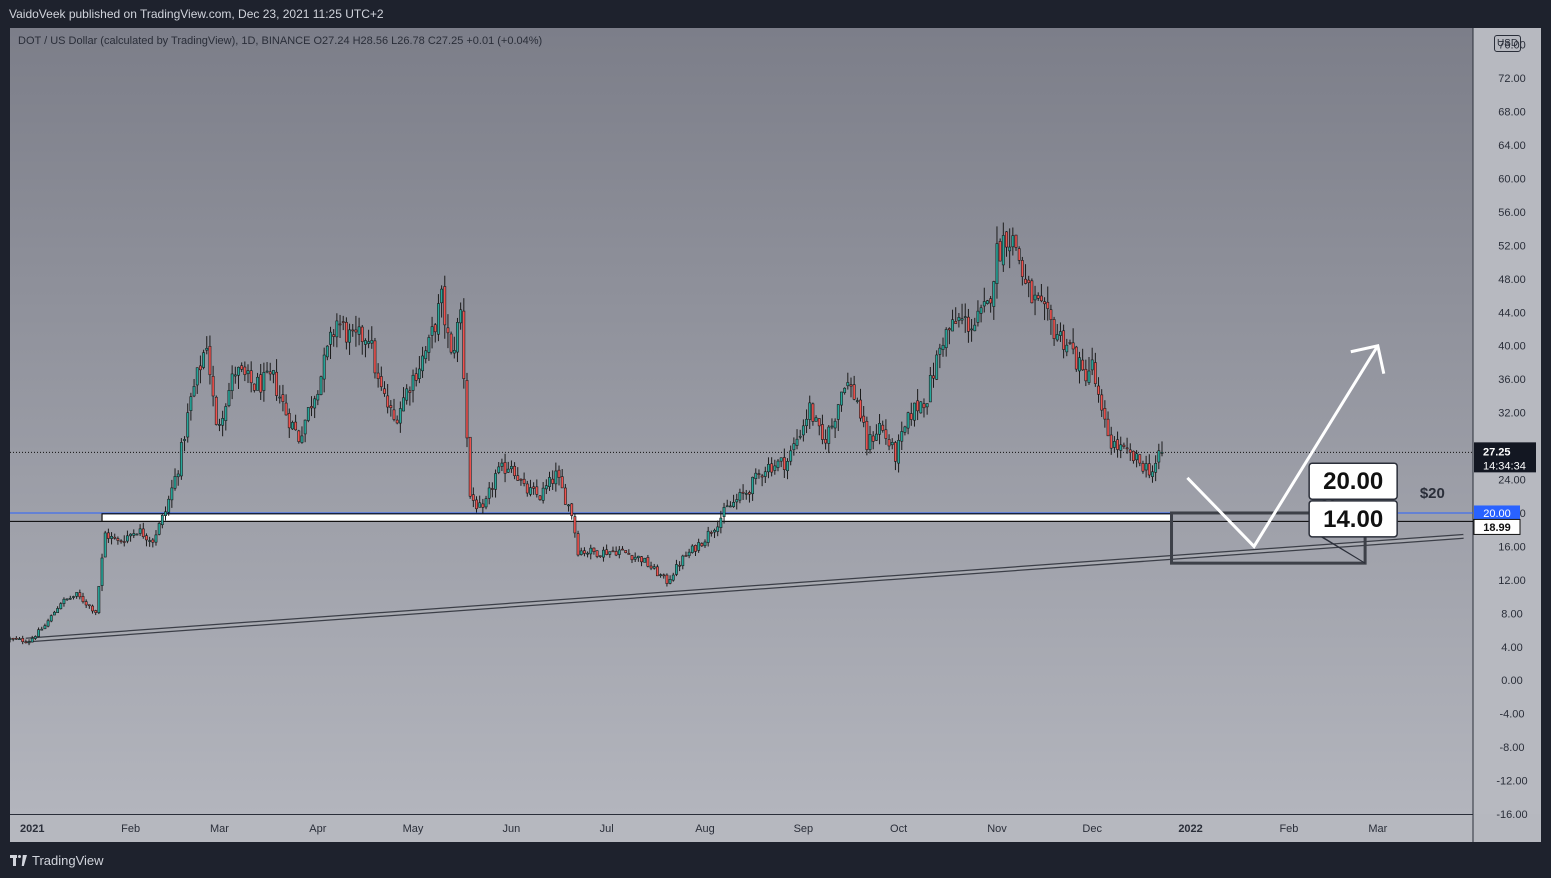 The image size is (1551, 878). Describe the element at coordinates (1353, 532) in the screenshot. I see `callout-annotation: 14.00` at that location.